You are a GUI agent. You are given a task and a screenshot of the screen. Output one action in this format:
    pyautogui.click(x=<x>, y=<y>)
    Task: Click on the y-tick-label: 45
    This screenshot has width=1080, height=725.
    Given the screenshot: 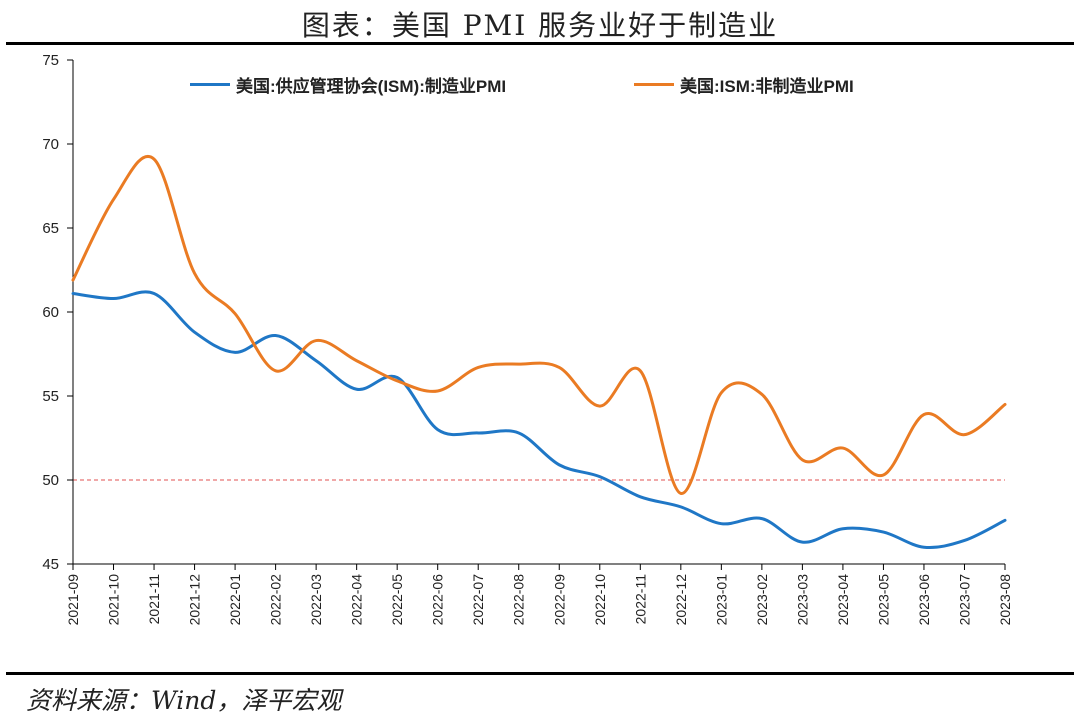 What is the action you would take?
    pyautogui.click(x=50, y=564)
    